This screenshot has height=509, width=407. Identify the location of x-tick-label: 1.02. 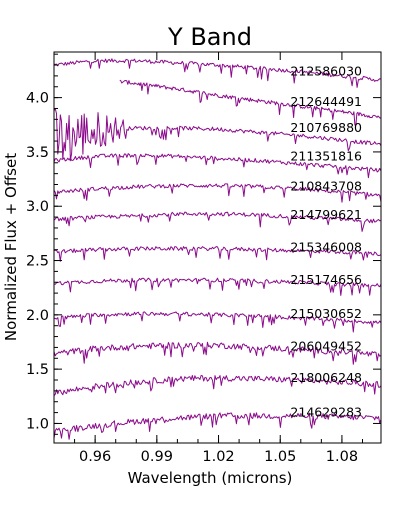
(218, 457).